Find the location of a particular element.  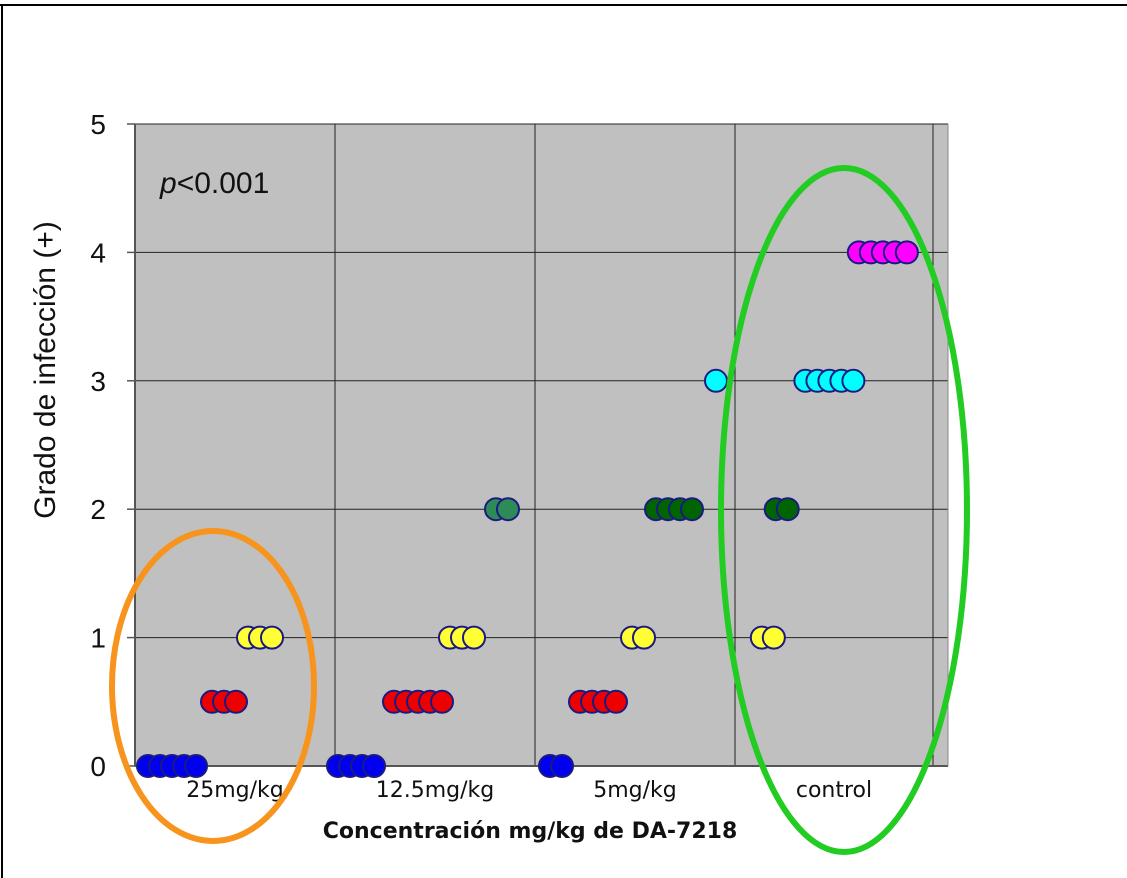

y-tick-labels: 0 1 2 3 4 5 is located at coordinates (98, 445).